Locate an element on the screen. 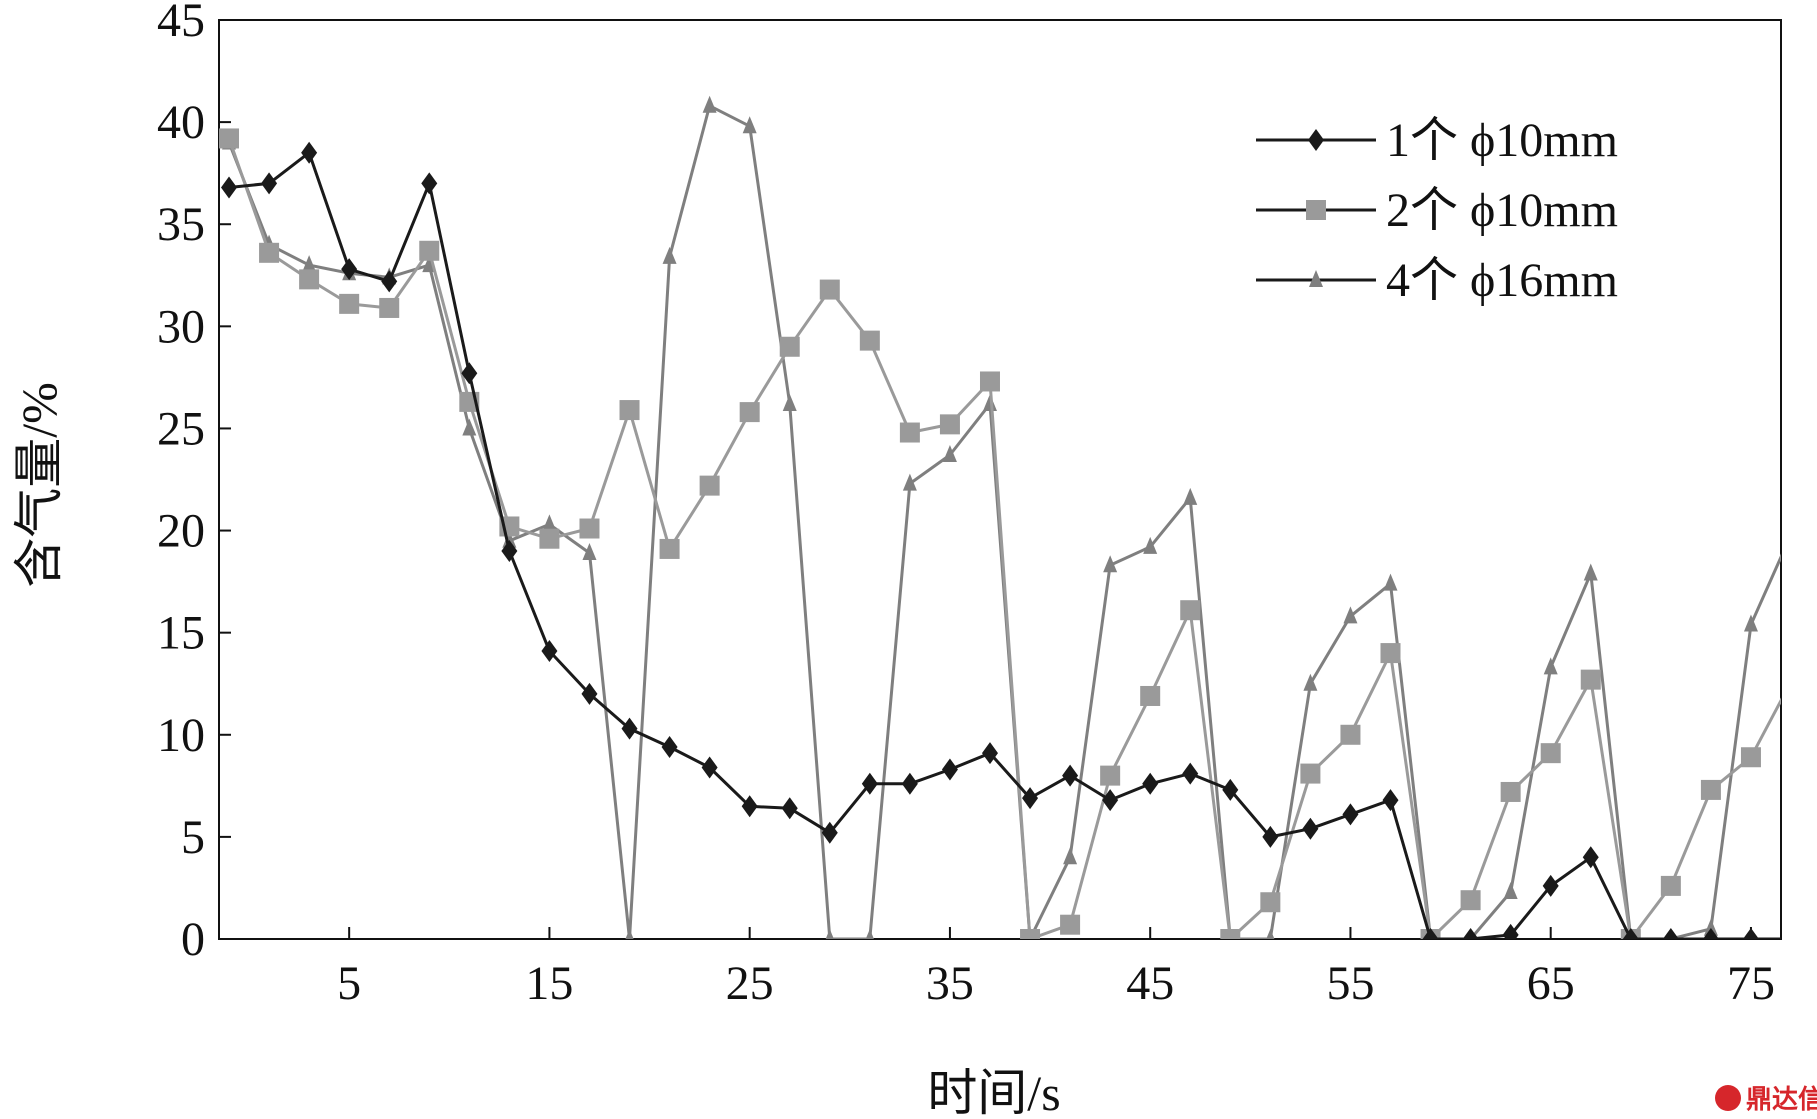 This screenshot has width=1817, height=1119. watermark: 鼎达信 is located at coordinates (1766, 1100).